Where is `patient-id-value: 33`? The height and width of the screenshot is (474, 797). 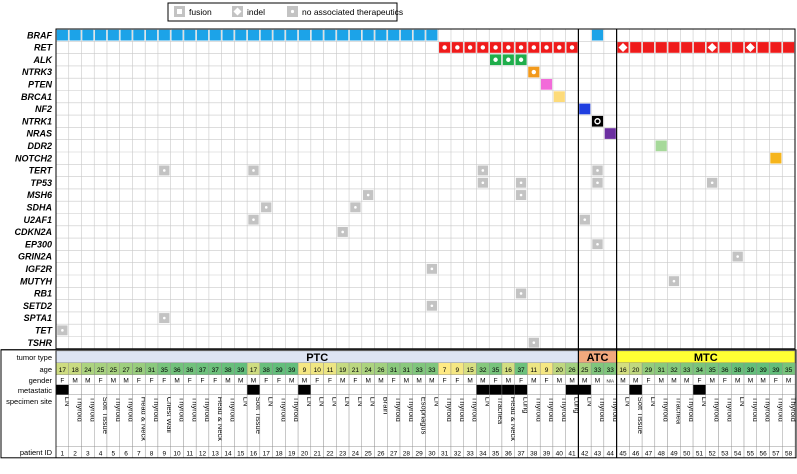 patient-id-value: 33 is located at coordinates (470, 453).